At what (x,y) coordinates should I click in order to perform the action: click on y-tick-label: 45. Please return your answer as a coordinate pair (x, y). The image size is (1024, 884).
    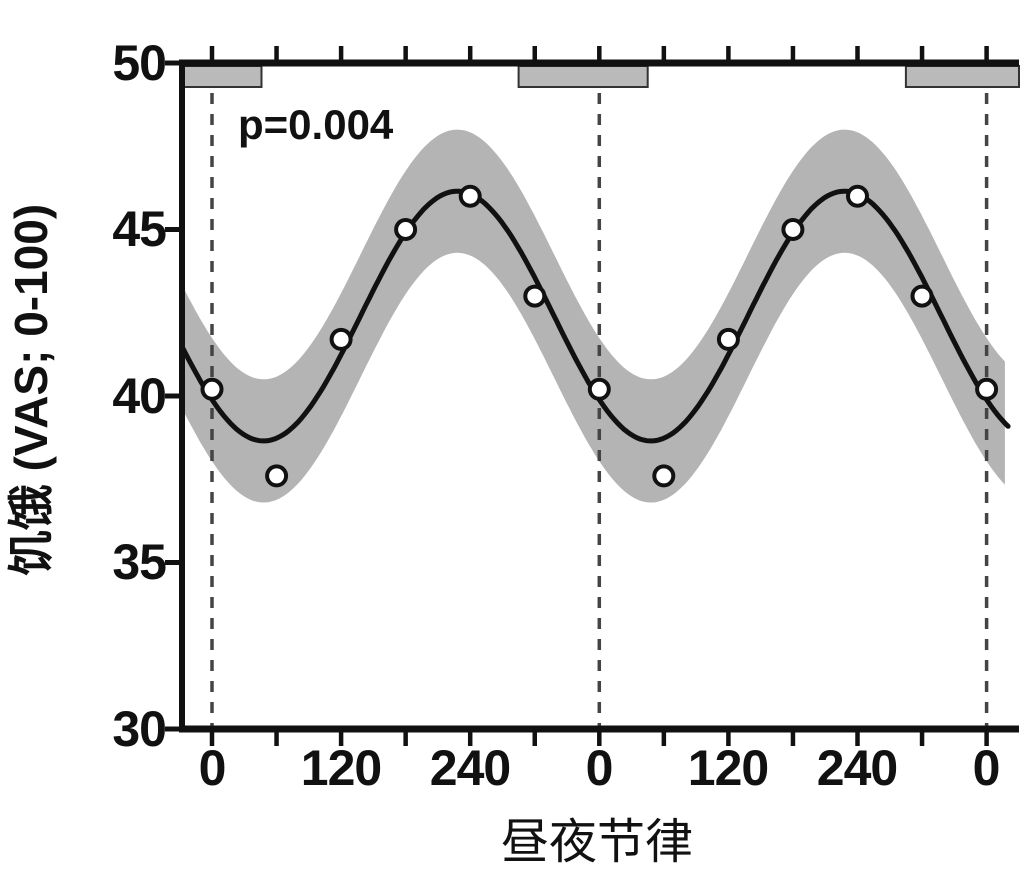
    Looking at the image, I should click on (139, 229).